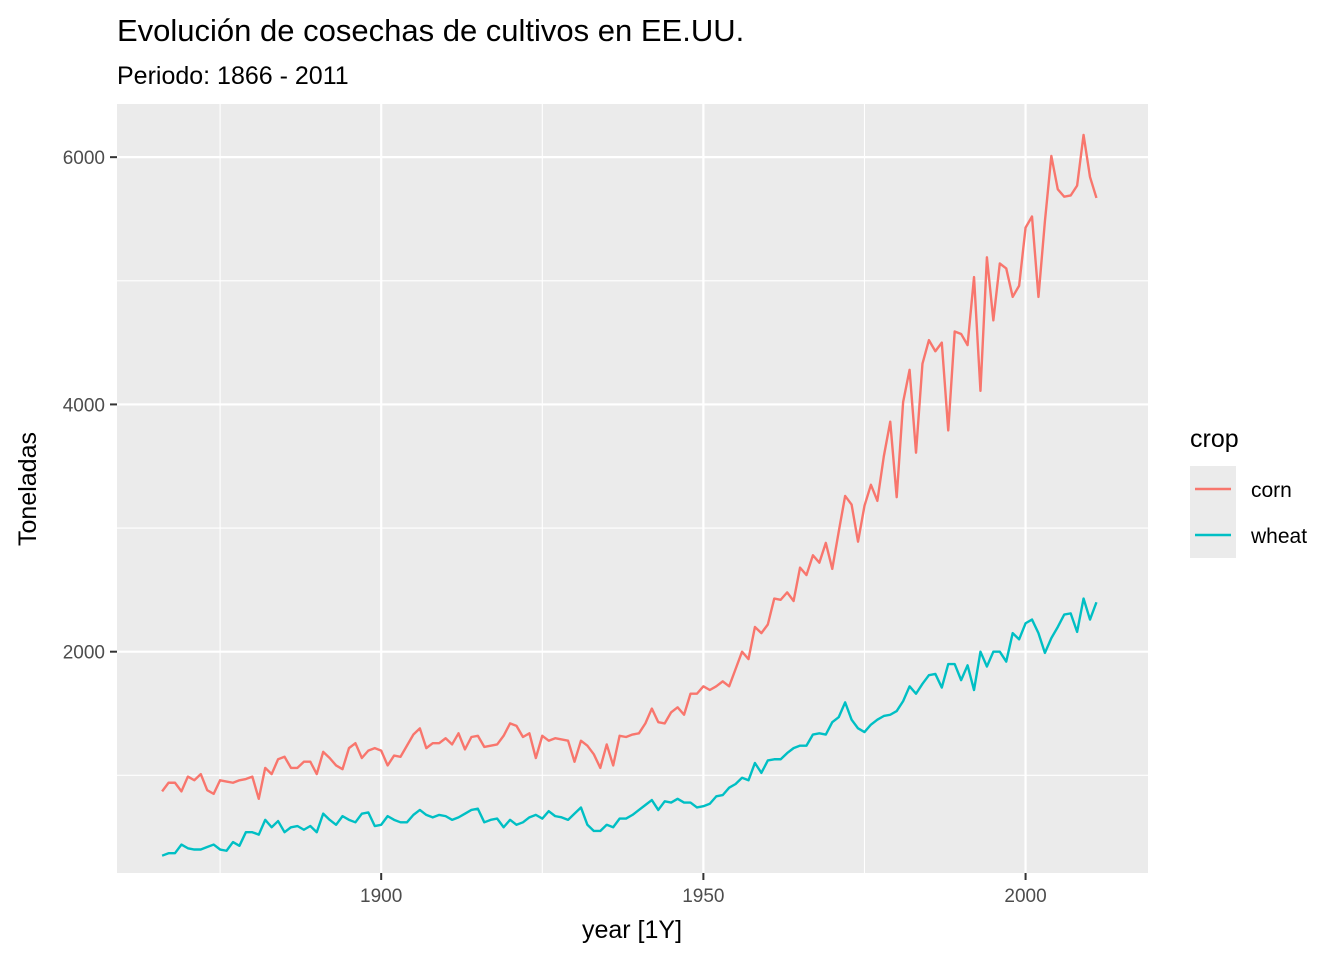  I want to click on x-axis: 1900 1950 2000, so click(703, 890).